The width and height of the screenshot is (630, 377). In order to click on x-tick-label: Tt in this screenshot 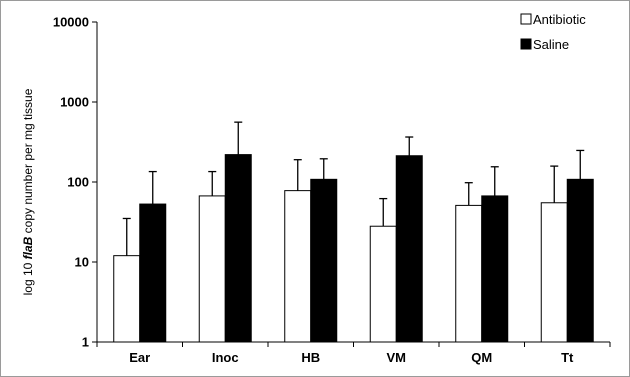, I will do `click(567, 357)`.